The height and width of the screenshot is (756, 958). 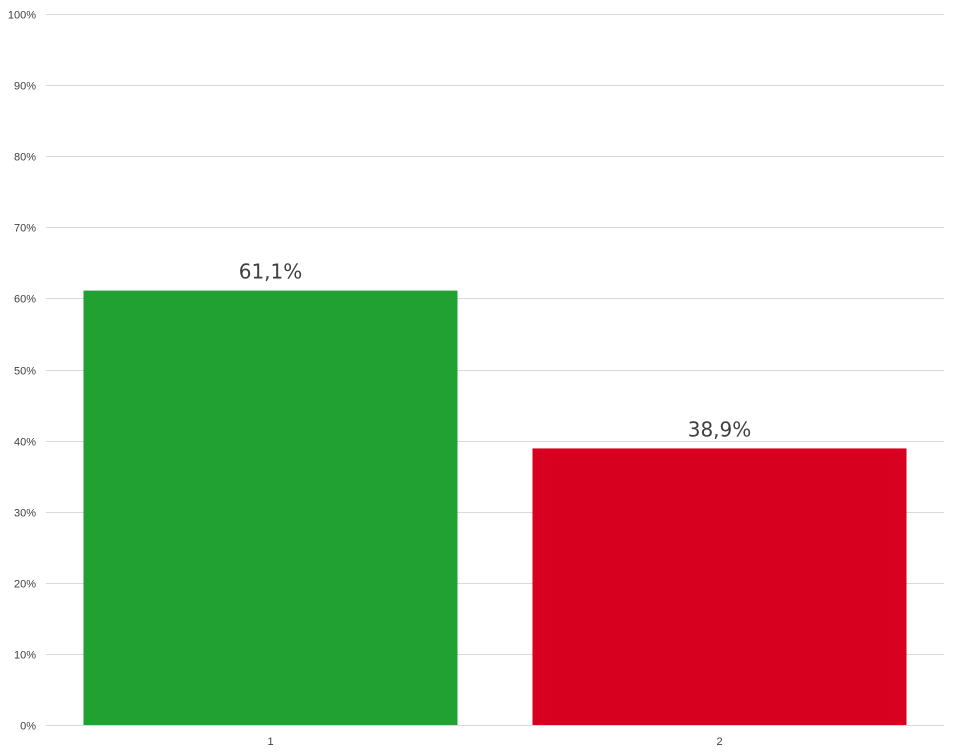 I want to click on data-label-2: 38,9%, so click(x=720, y=429).